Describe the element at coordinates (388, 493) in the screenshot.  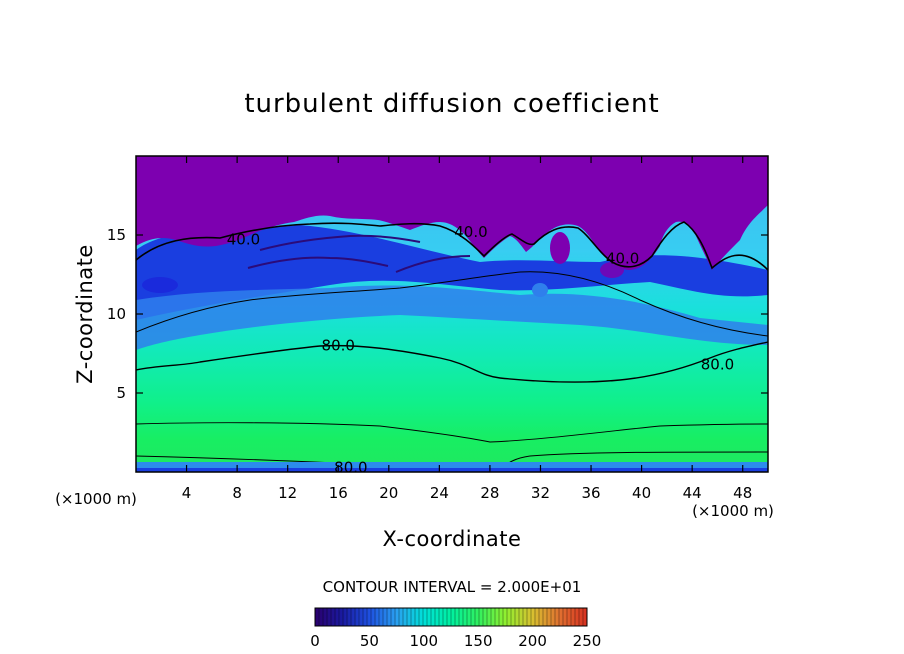
I see `x-tick-label: 20` at that location.